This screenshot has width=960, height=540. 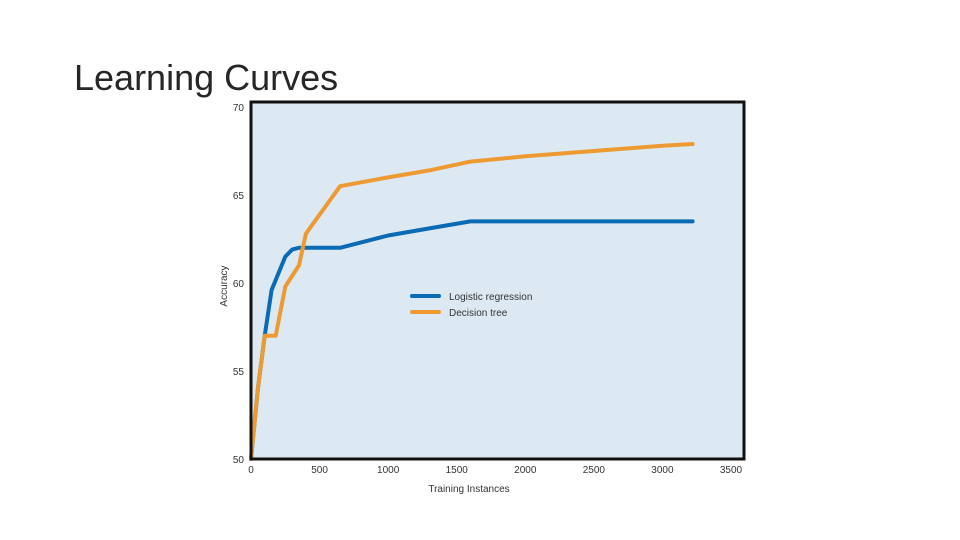 What do you see at coordinates (662, 470) in the screenshot?
I see `x-tick-label: 3000` at bounding box center [662, 470].